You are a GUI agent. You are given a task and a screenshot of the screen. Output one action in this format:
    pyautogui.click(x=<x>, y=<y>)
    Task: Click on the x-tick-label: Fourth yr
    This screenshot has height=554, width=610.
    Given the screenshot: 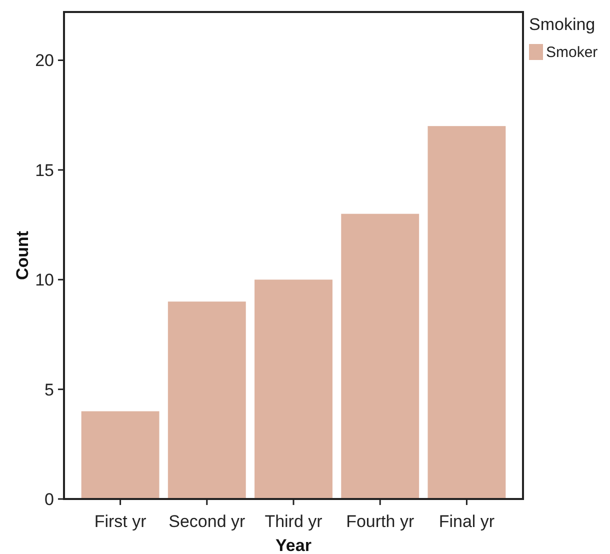 What is the action you would take?
    pyautogui.click(x=380, y=521)
    